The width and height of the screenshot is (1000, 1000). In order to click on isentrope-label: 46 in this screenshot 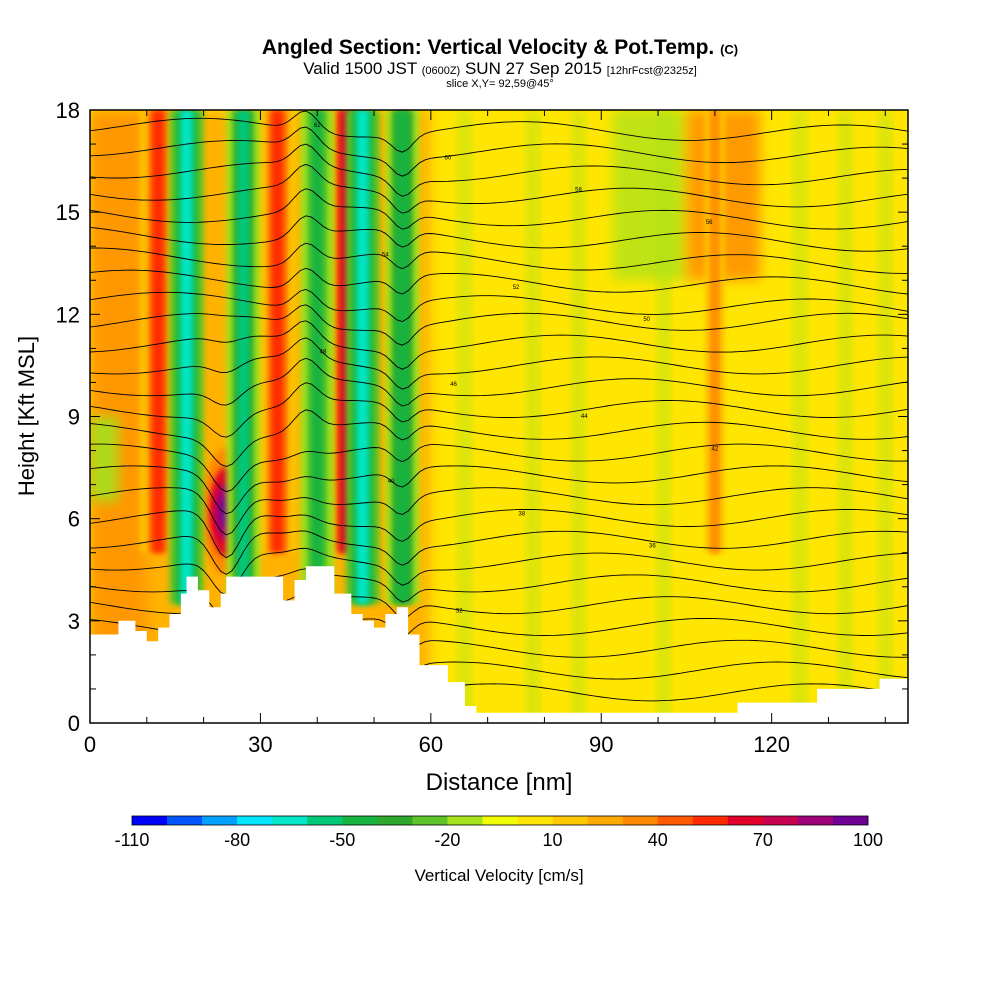, I will do `click(453, 385)`.